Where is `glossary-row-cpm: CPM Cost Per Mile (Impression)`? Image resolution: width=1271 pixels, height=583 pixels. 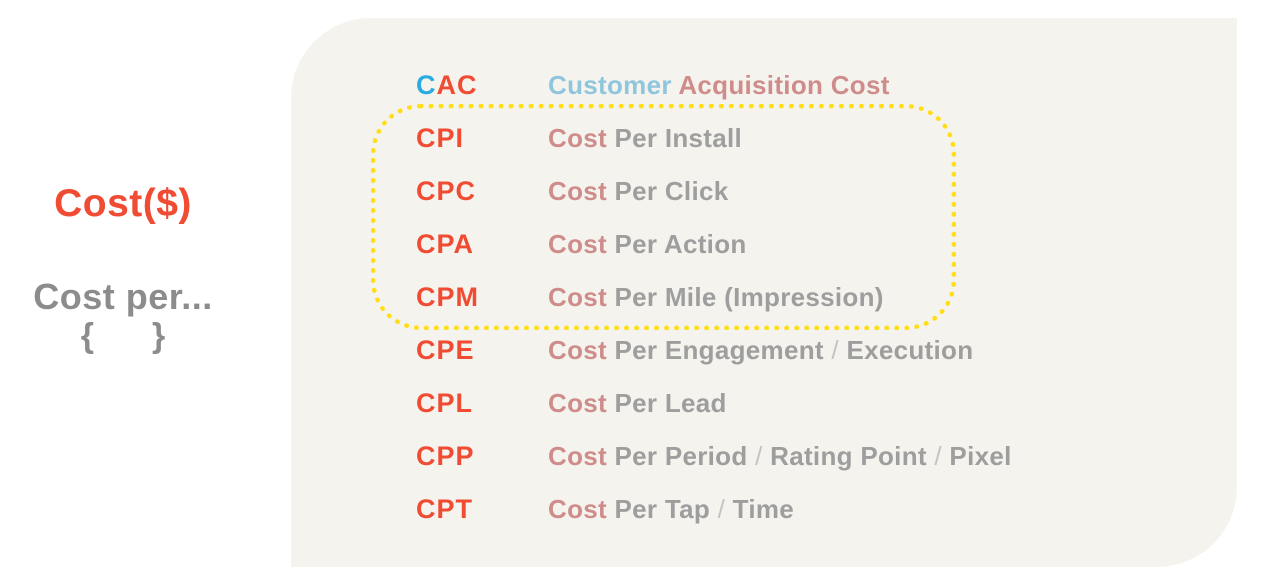
glossary-row-cpm: CPM Cost Per Mile (Impression) is located at coordinates (714, 297).